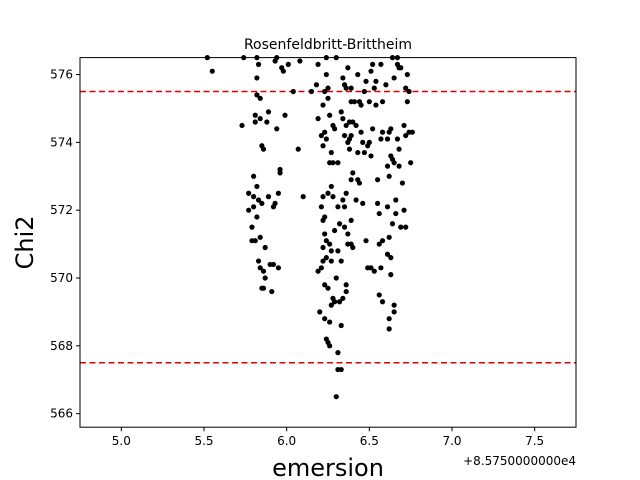 This screenshot has height=480, width=640. Describe the element at coordinates (328, 467) in the screenshot. I see `x-axis-label: emersion` at that location.